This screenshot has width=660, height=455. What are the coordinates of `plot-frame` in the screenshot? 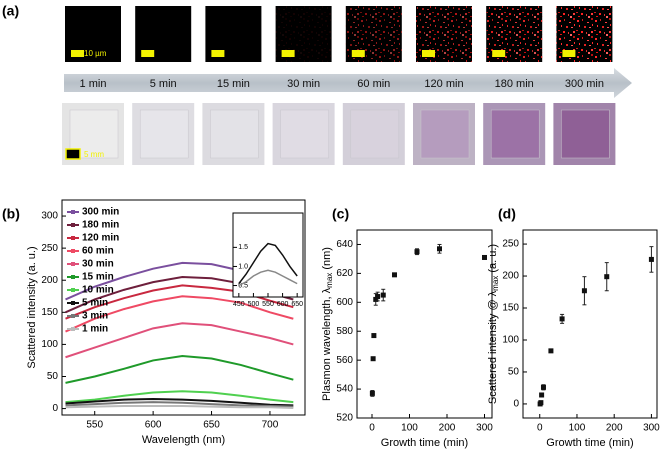 It's located at (424, 324).